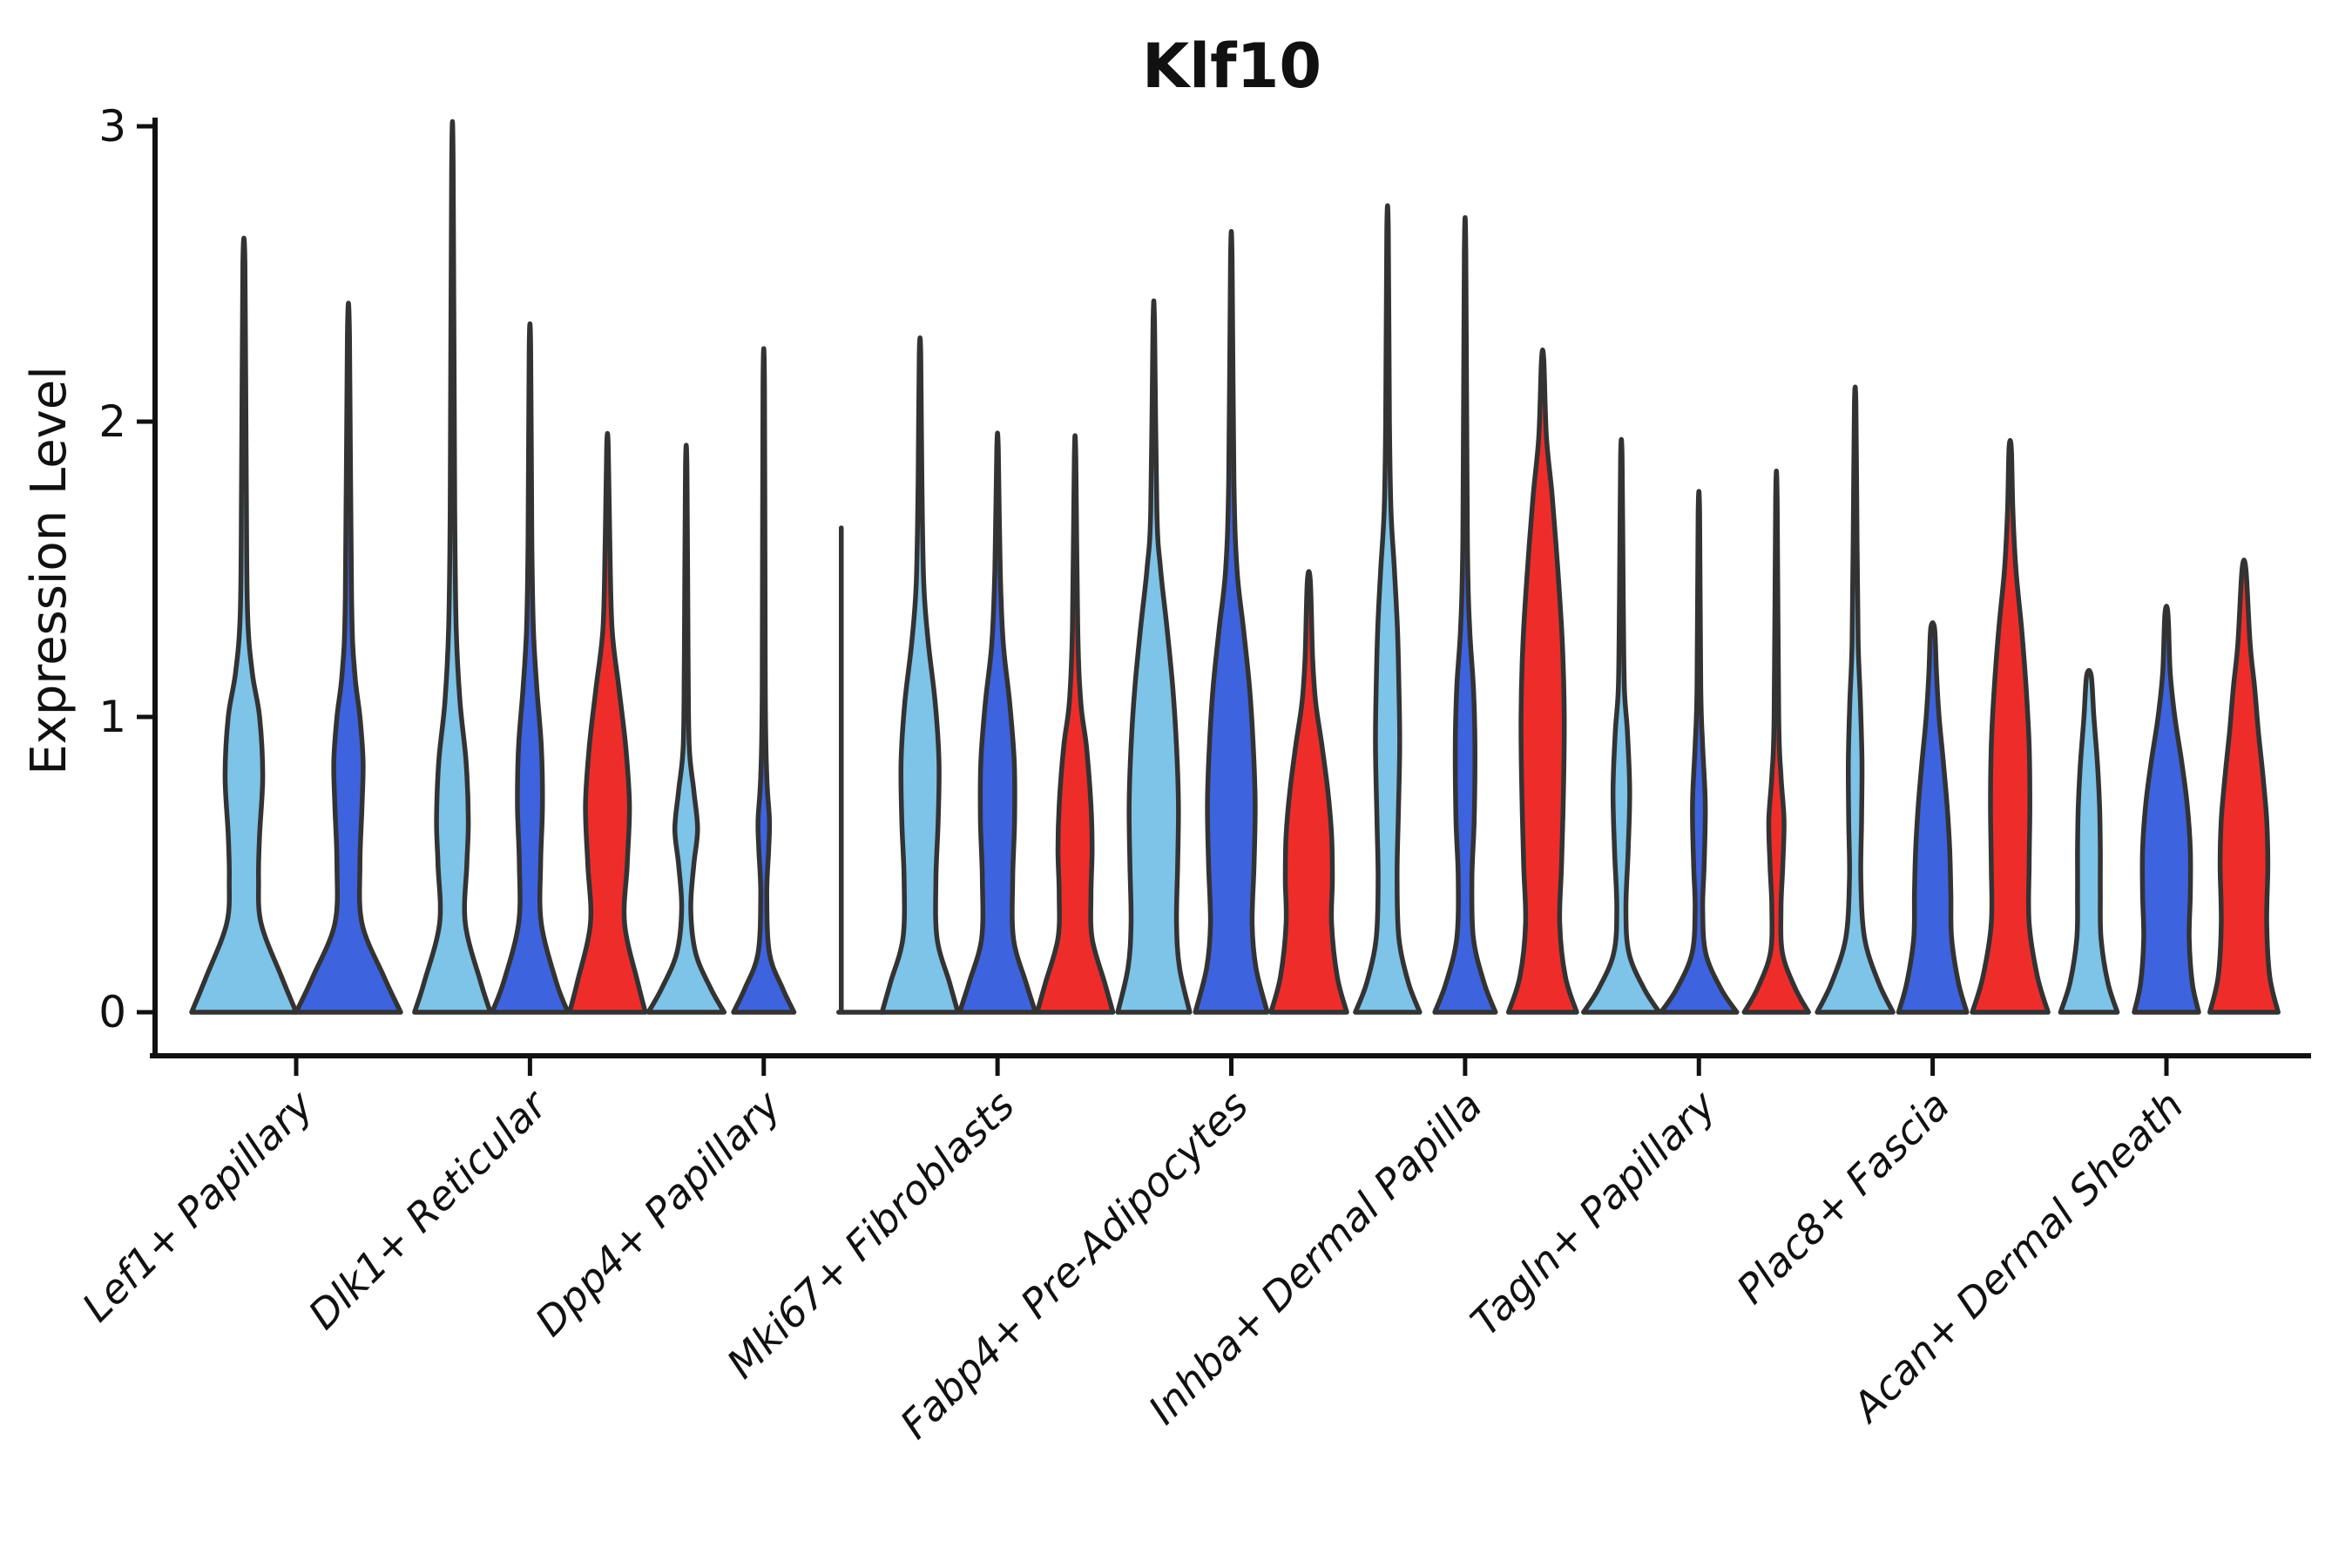 The height and width of the screenshot is (1568, 2352). I want to click on violin-fabp4+-light_blue, so click(1154, 657).